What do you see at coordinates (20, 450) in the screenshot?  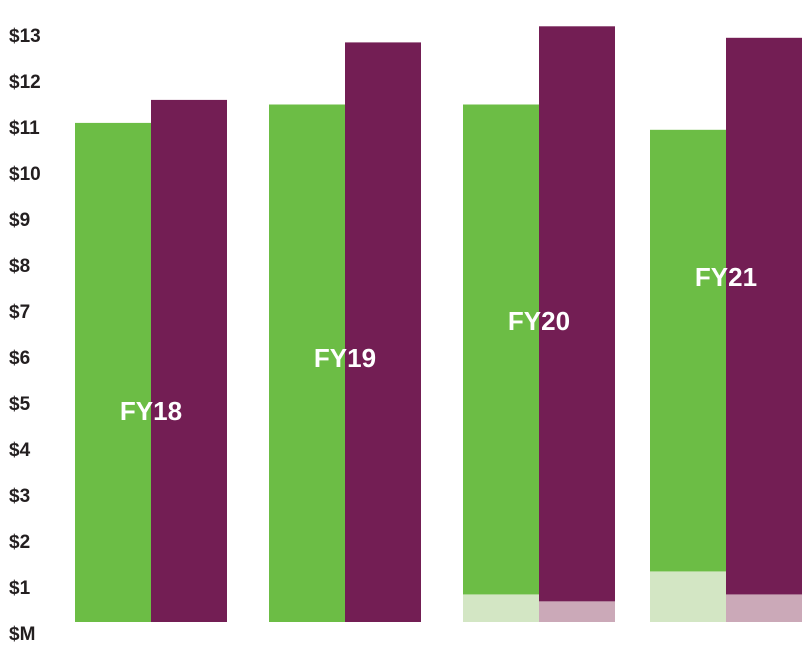 I see `y-tick-label: $4` at bounding box center [20, 450].